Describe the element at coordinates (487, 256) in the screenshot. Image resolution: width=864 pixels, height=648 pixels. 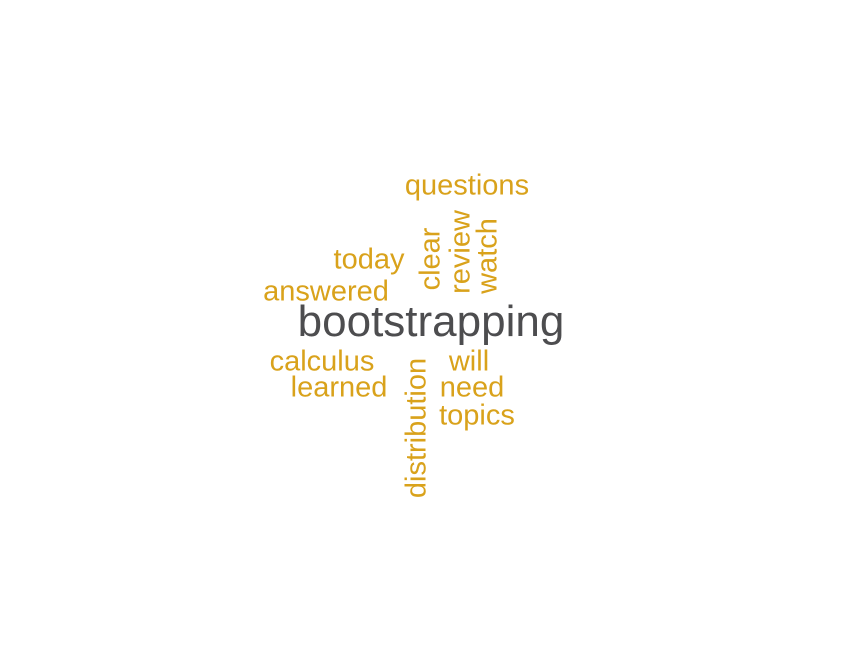
I see `word-watch: watch` at that location.